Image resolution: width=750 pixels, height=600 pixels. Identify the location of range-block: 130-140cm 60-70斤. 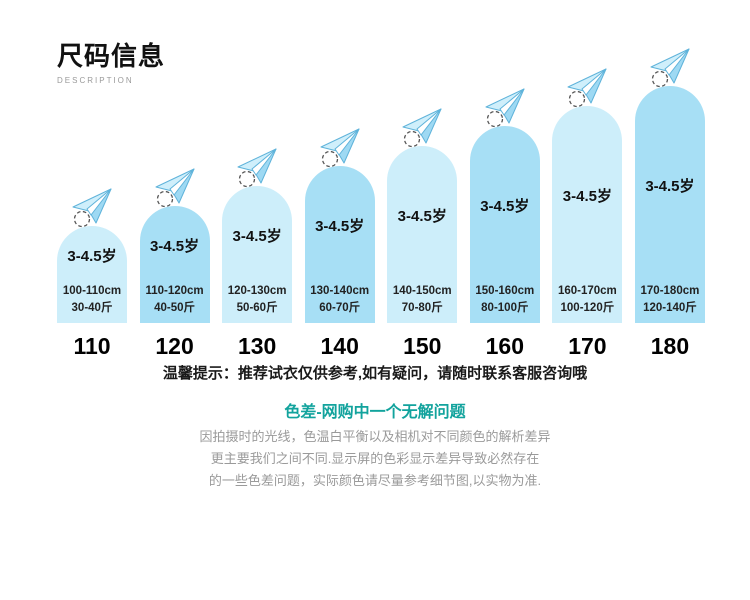
(340, 304).